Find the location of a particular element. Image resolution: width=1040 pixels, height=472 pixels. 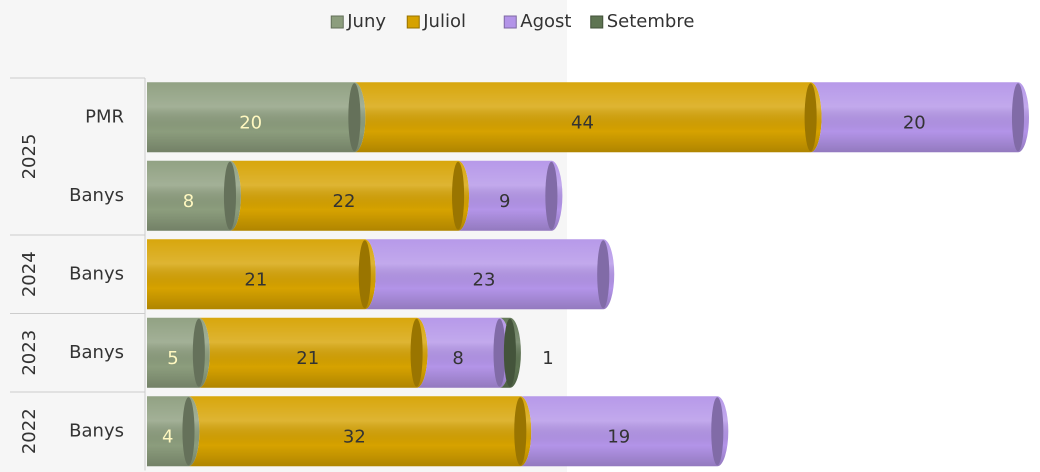

group-label: 2024 is located at coordinates (29, 274).